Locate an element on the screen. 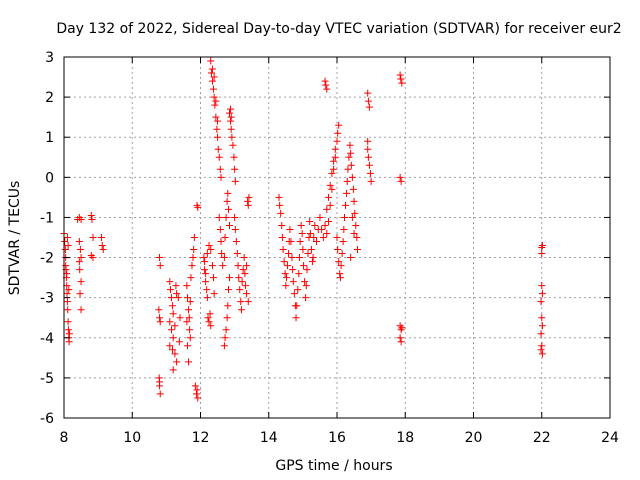 Image resolution: width=640 pixels, height=480 pixels. y-tick-label: 0 is located at coordinates (49, 178).